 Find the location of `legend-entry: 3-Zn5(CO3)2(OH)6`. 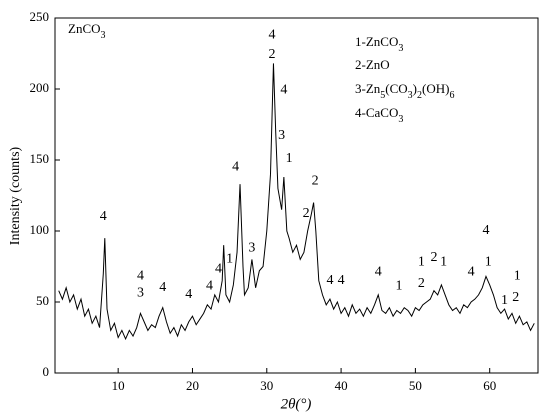

legend-entry: 3-Zn5(CO3)2(OH)6 is located at coordinates (404, 91).